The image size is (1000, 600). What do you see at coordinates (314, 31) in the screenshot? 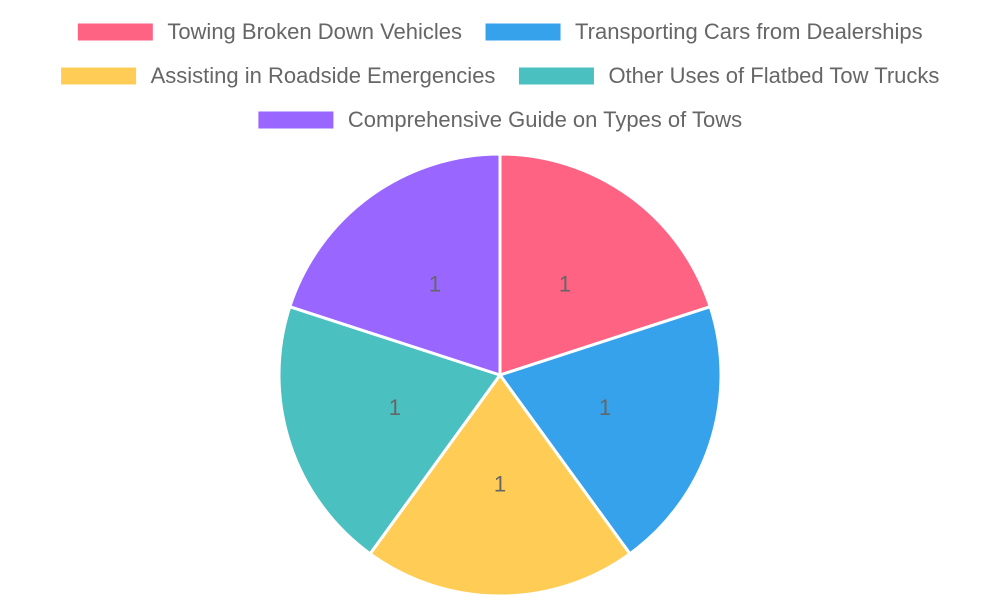
I see `legend-text: Towing Broken Down Vehicles` at bounding box center [314, 31].